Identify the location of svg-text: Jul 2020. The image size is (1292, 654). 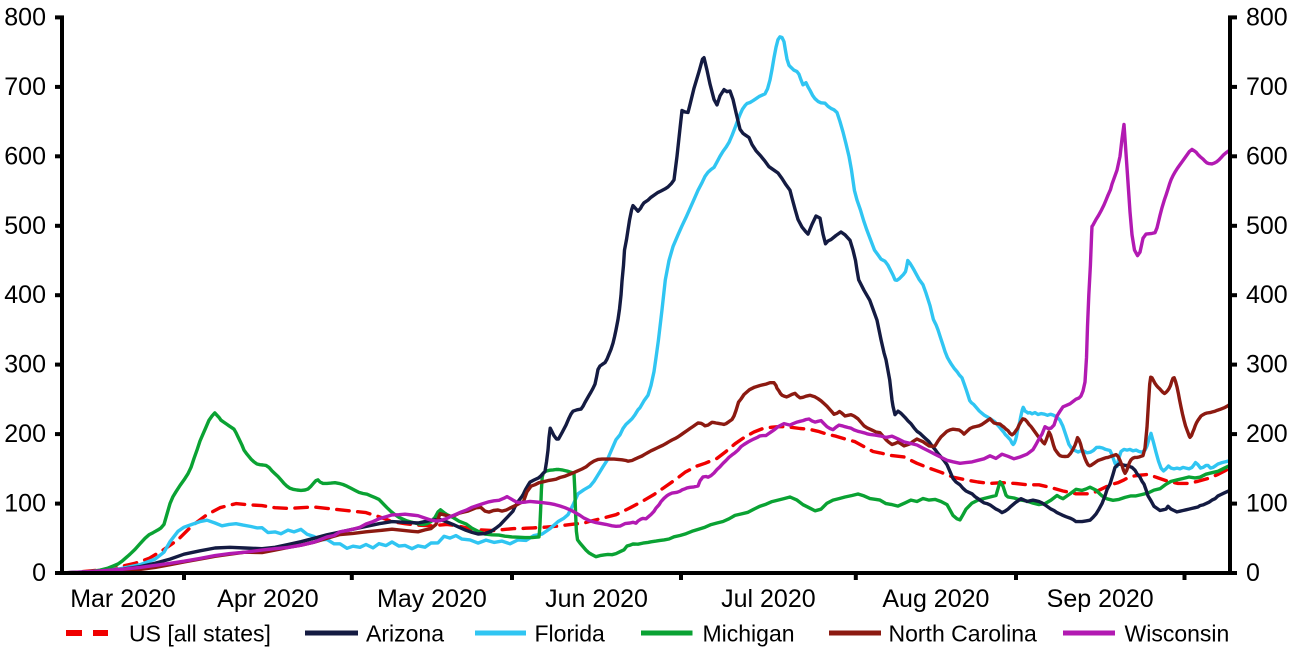
(768, 599).